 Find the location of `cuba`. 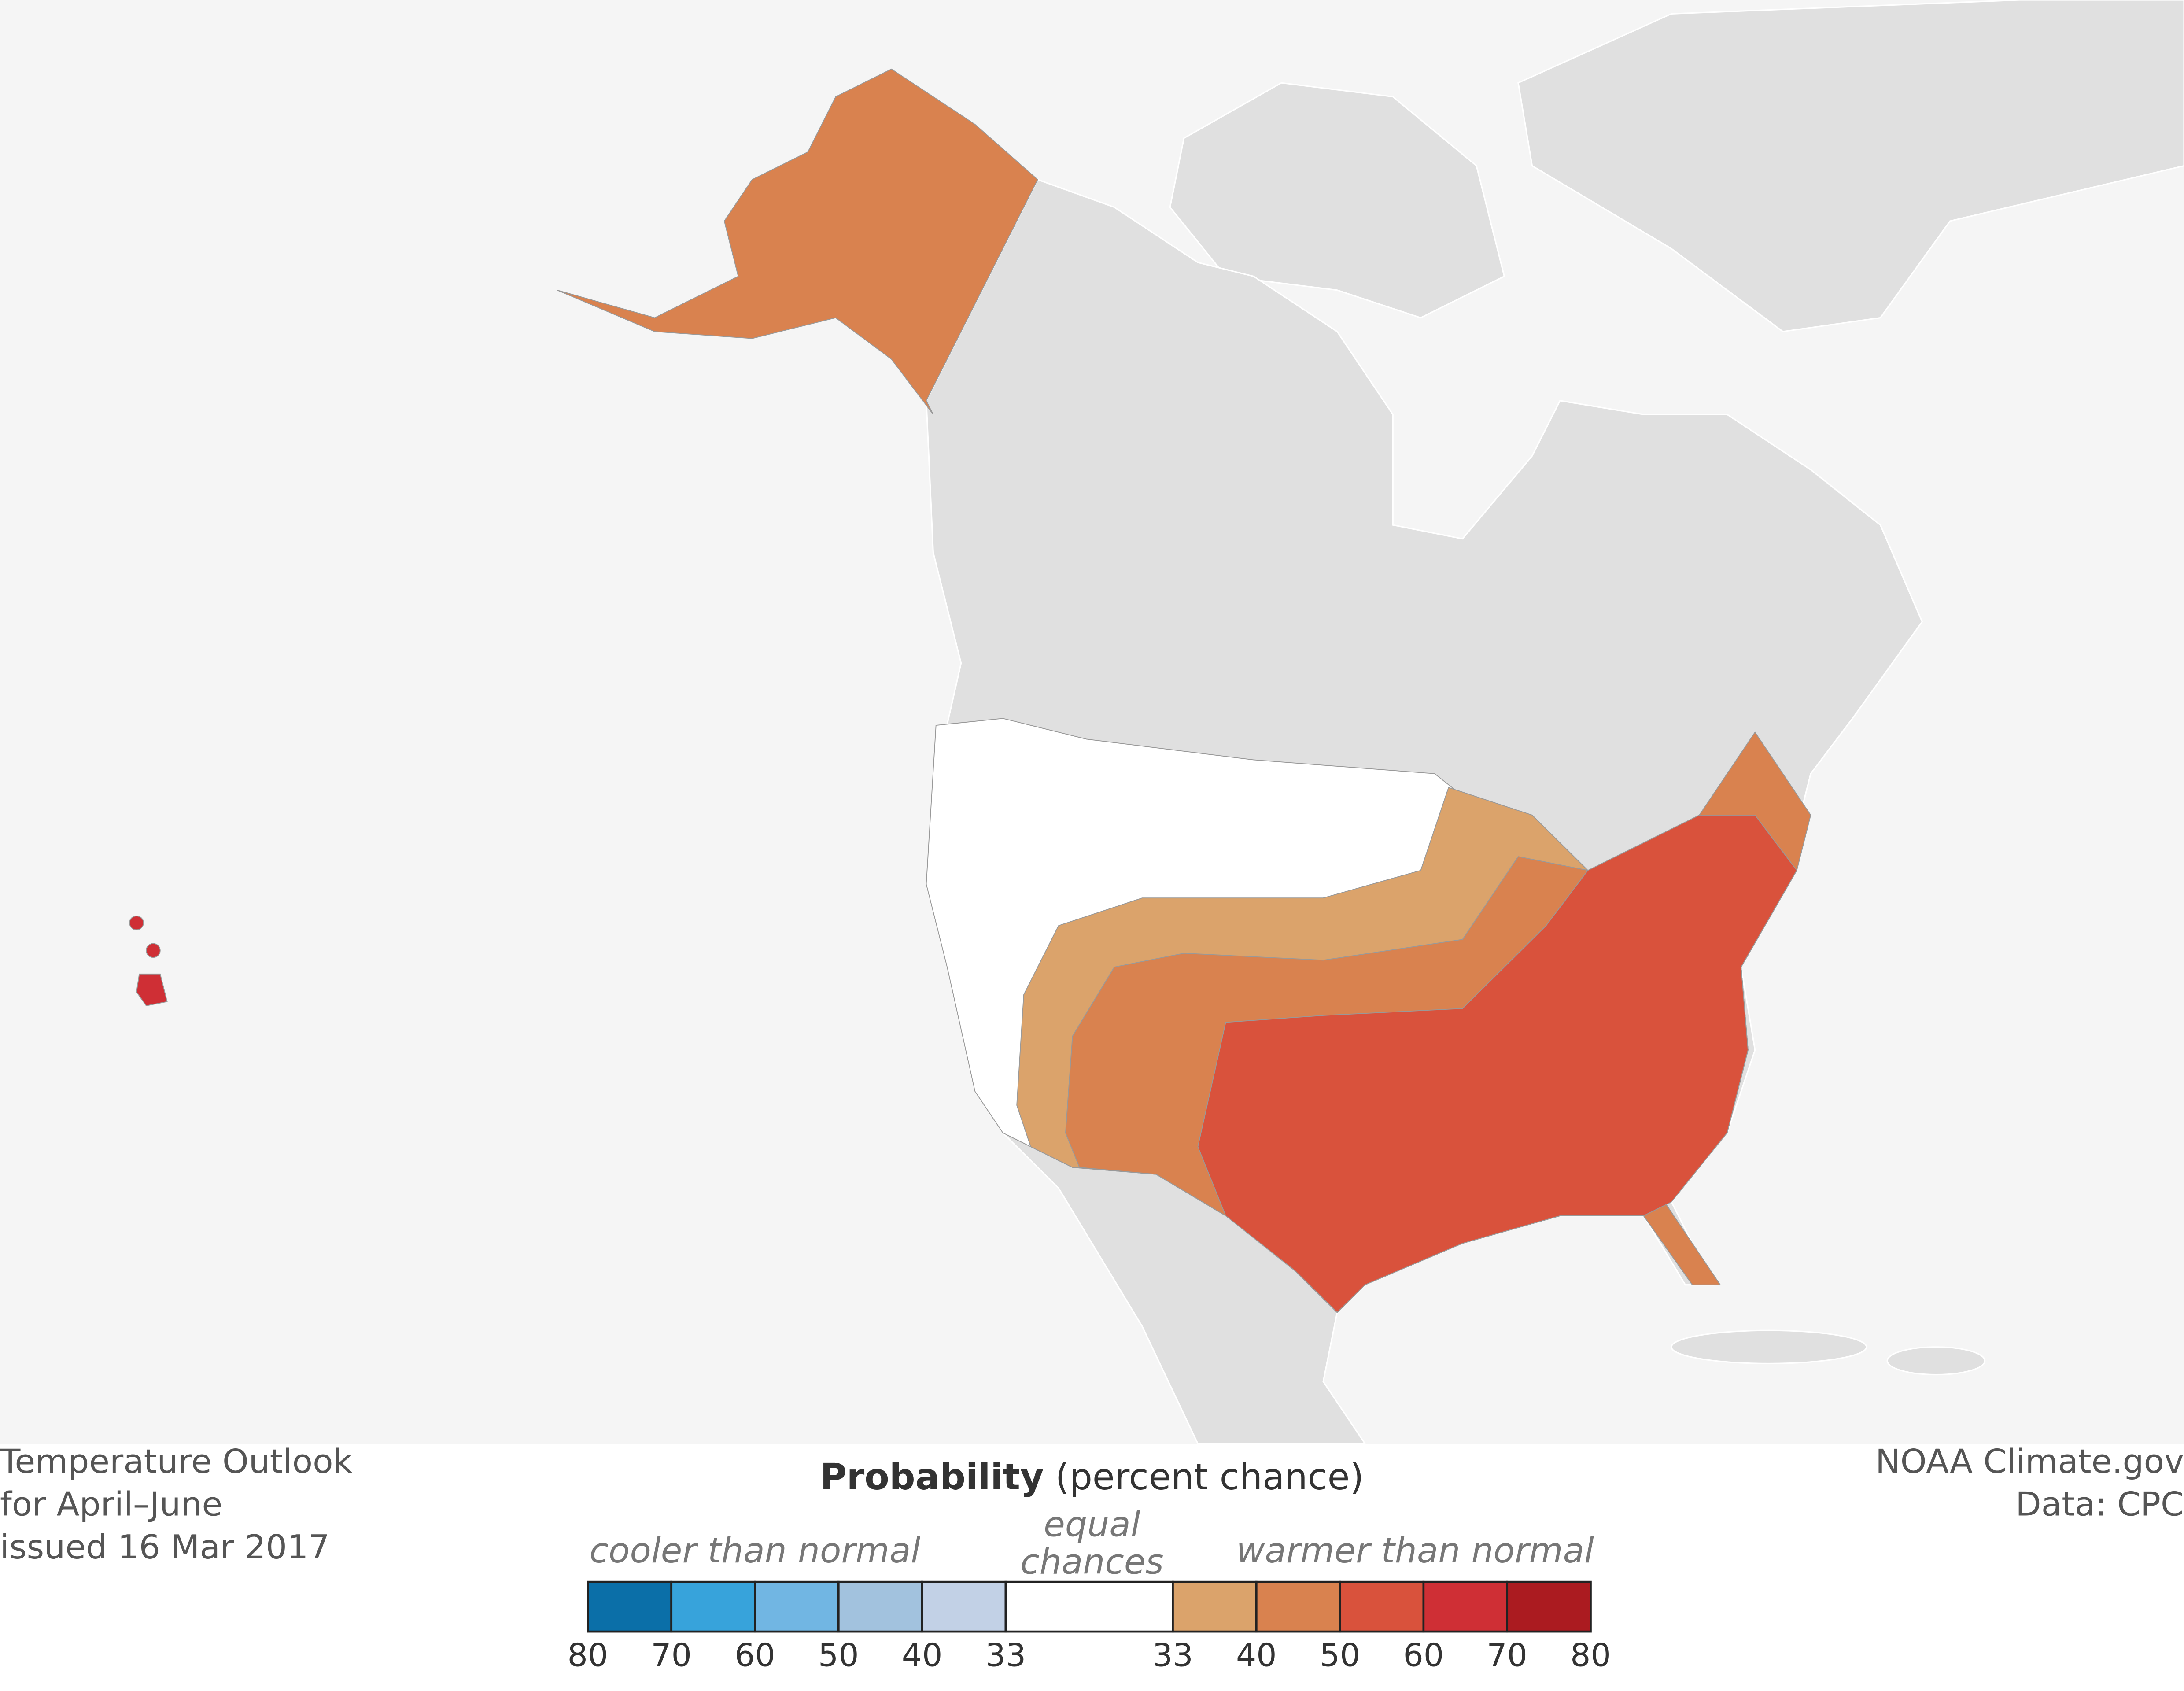

cuba is located at coordinates (1769, 1347).